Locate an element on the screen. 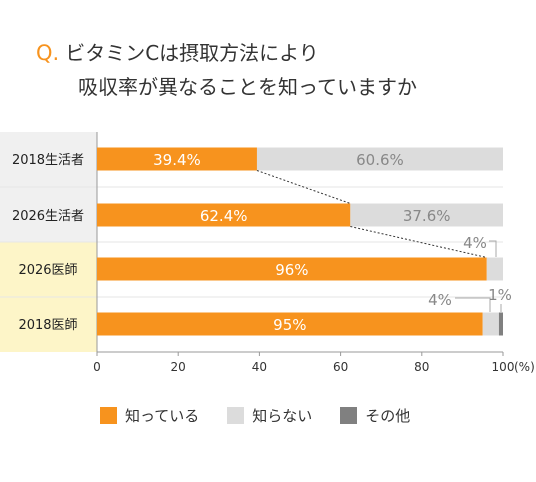 Image resolution: width=536 pixels, height=482 pixels. x-tick-label: 20 is located at coordinates (178, 367).